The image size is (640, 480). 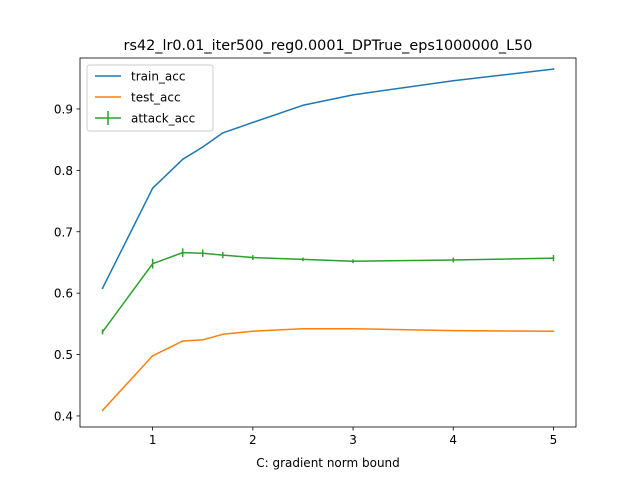 What do you see at coordinates (158, 77) in the screenshot?
I see `legend-label-train-acc: train_acc` at bounding box center [158, 77].